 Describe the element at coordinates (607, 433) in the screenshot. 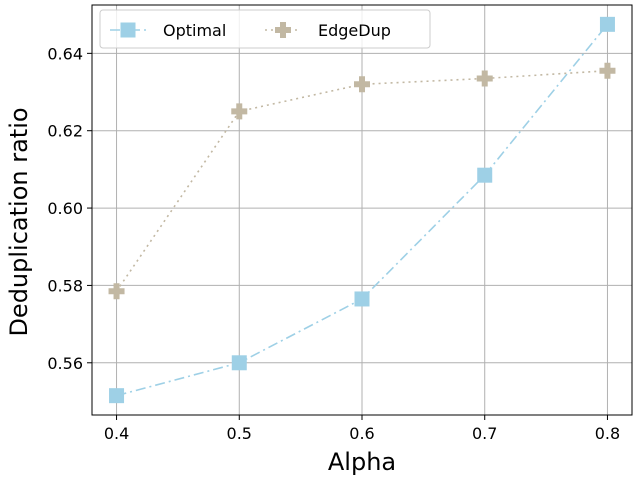

I see `x-tick-label: 0.8` at that location.